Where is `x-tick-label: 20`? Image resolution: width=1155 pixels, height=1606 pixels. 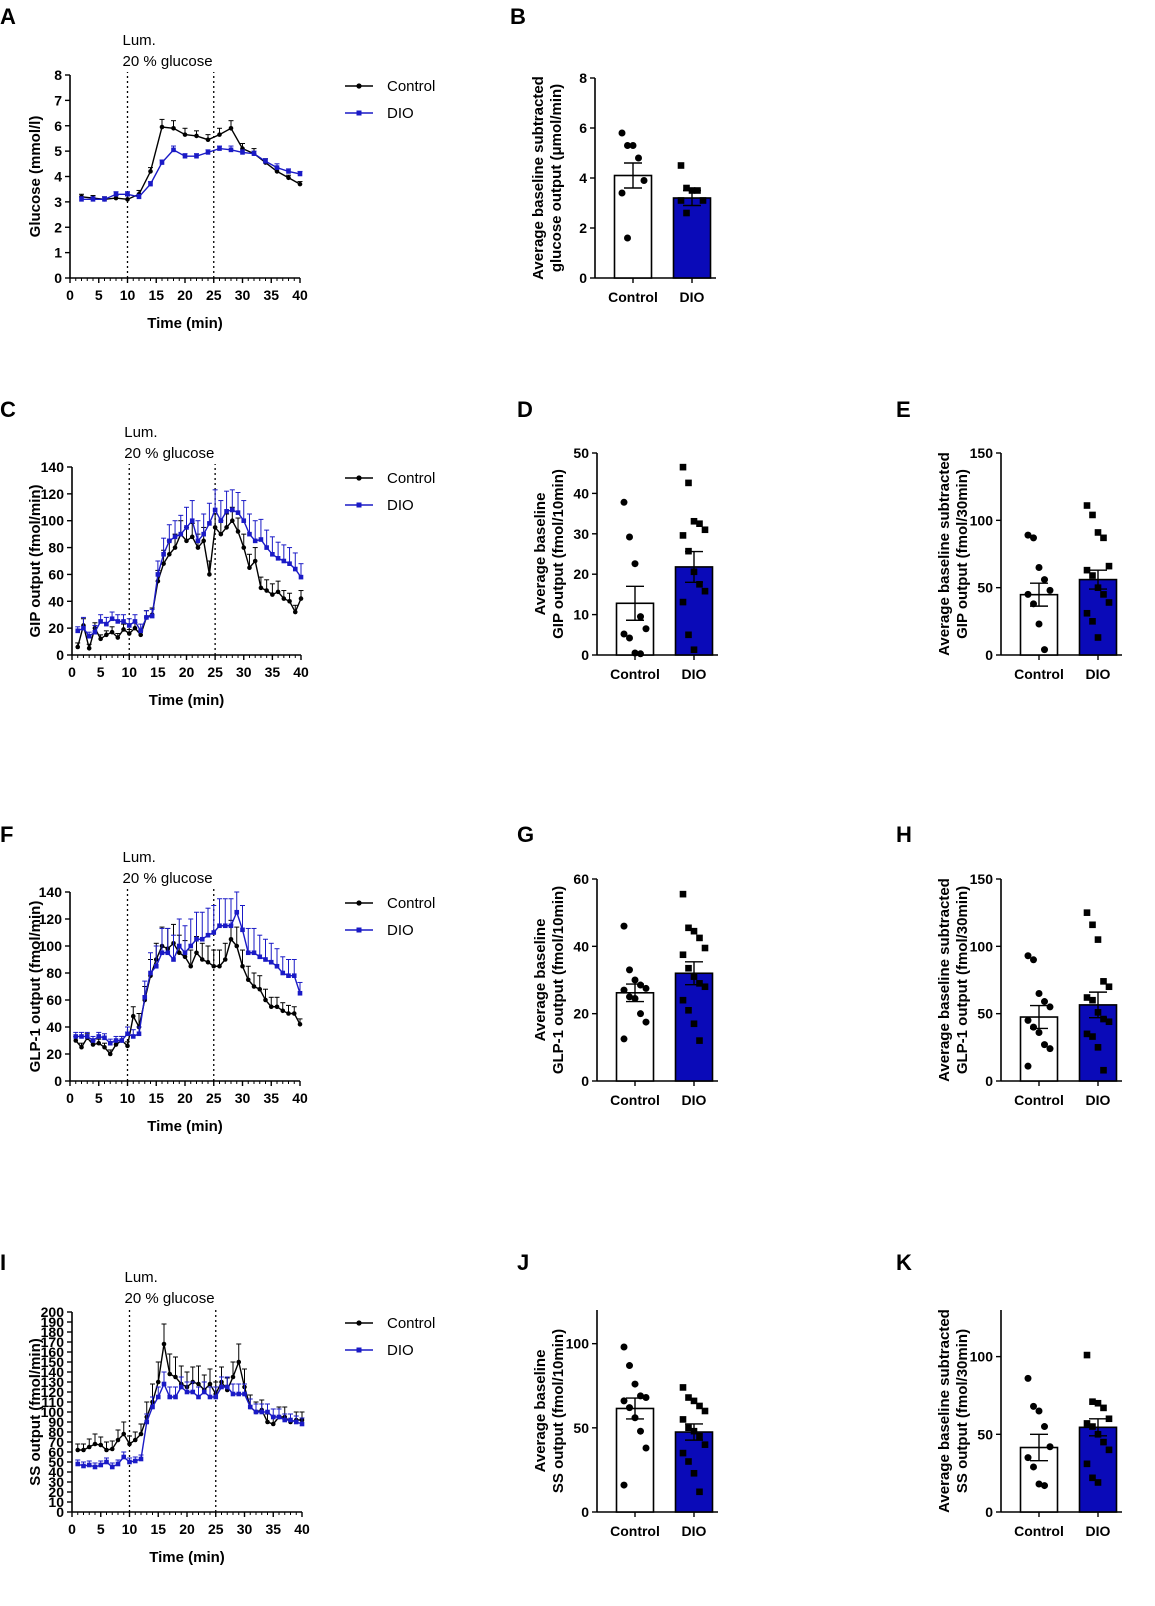 x-tick-label: 20 is located at coordinates (185, 1098).